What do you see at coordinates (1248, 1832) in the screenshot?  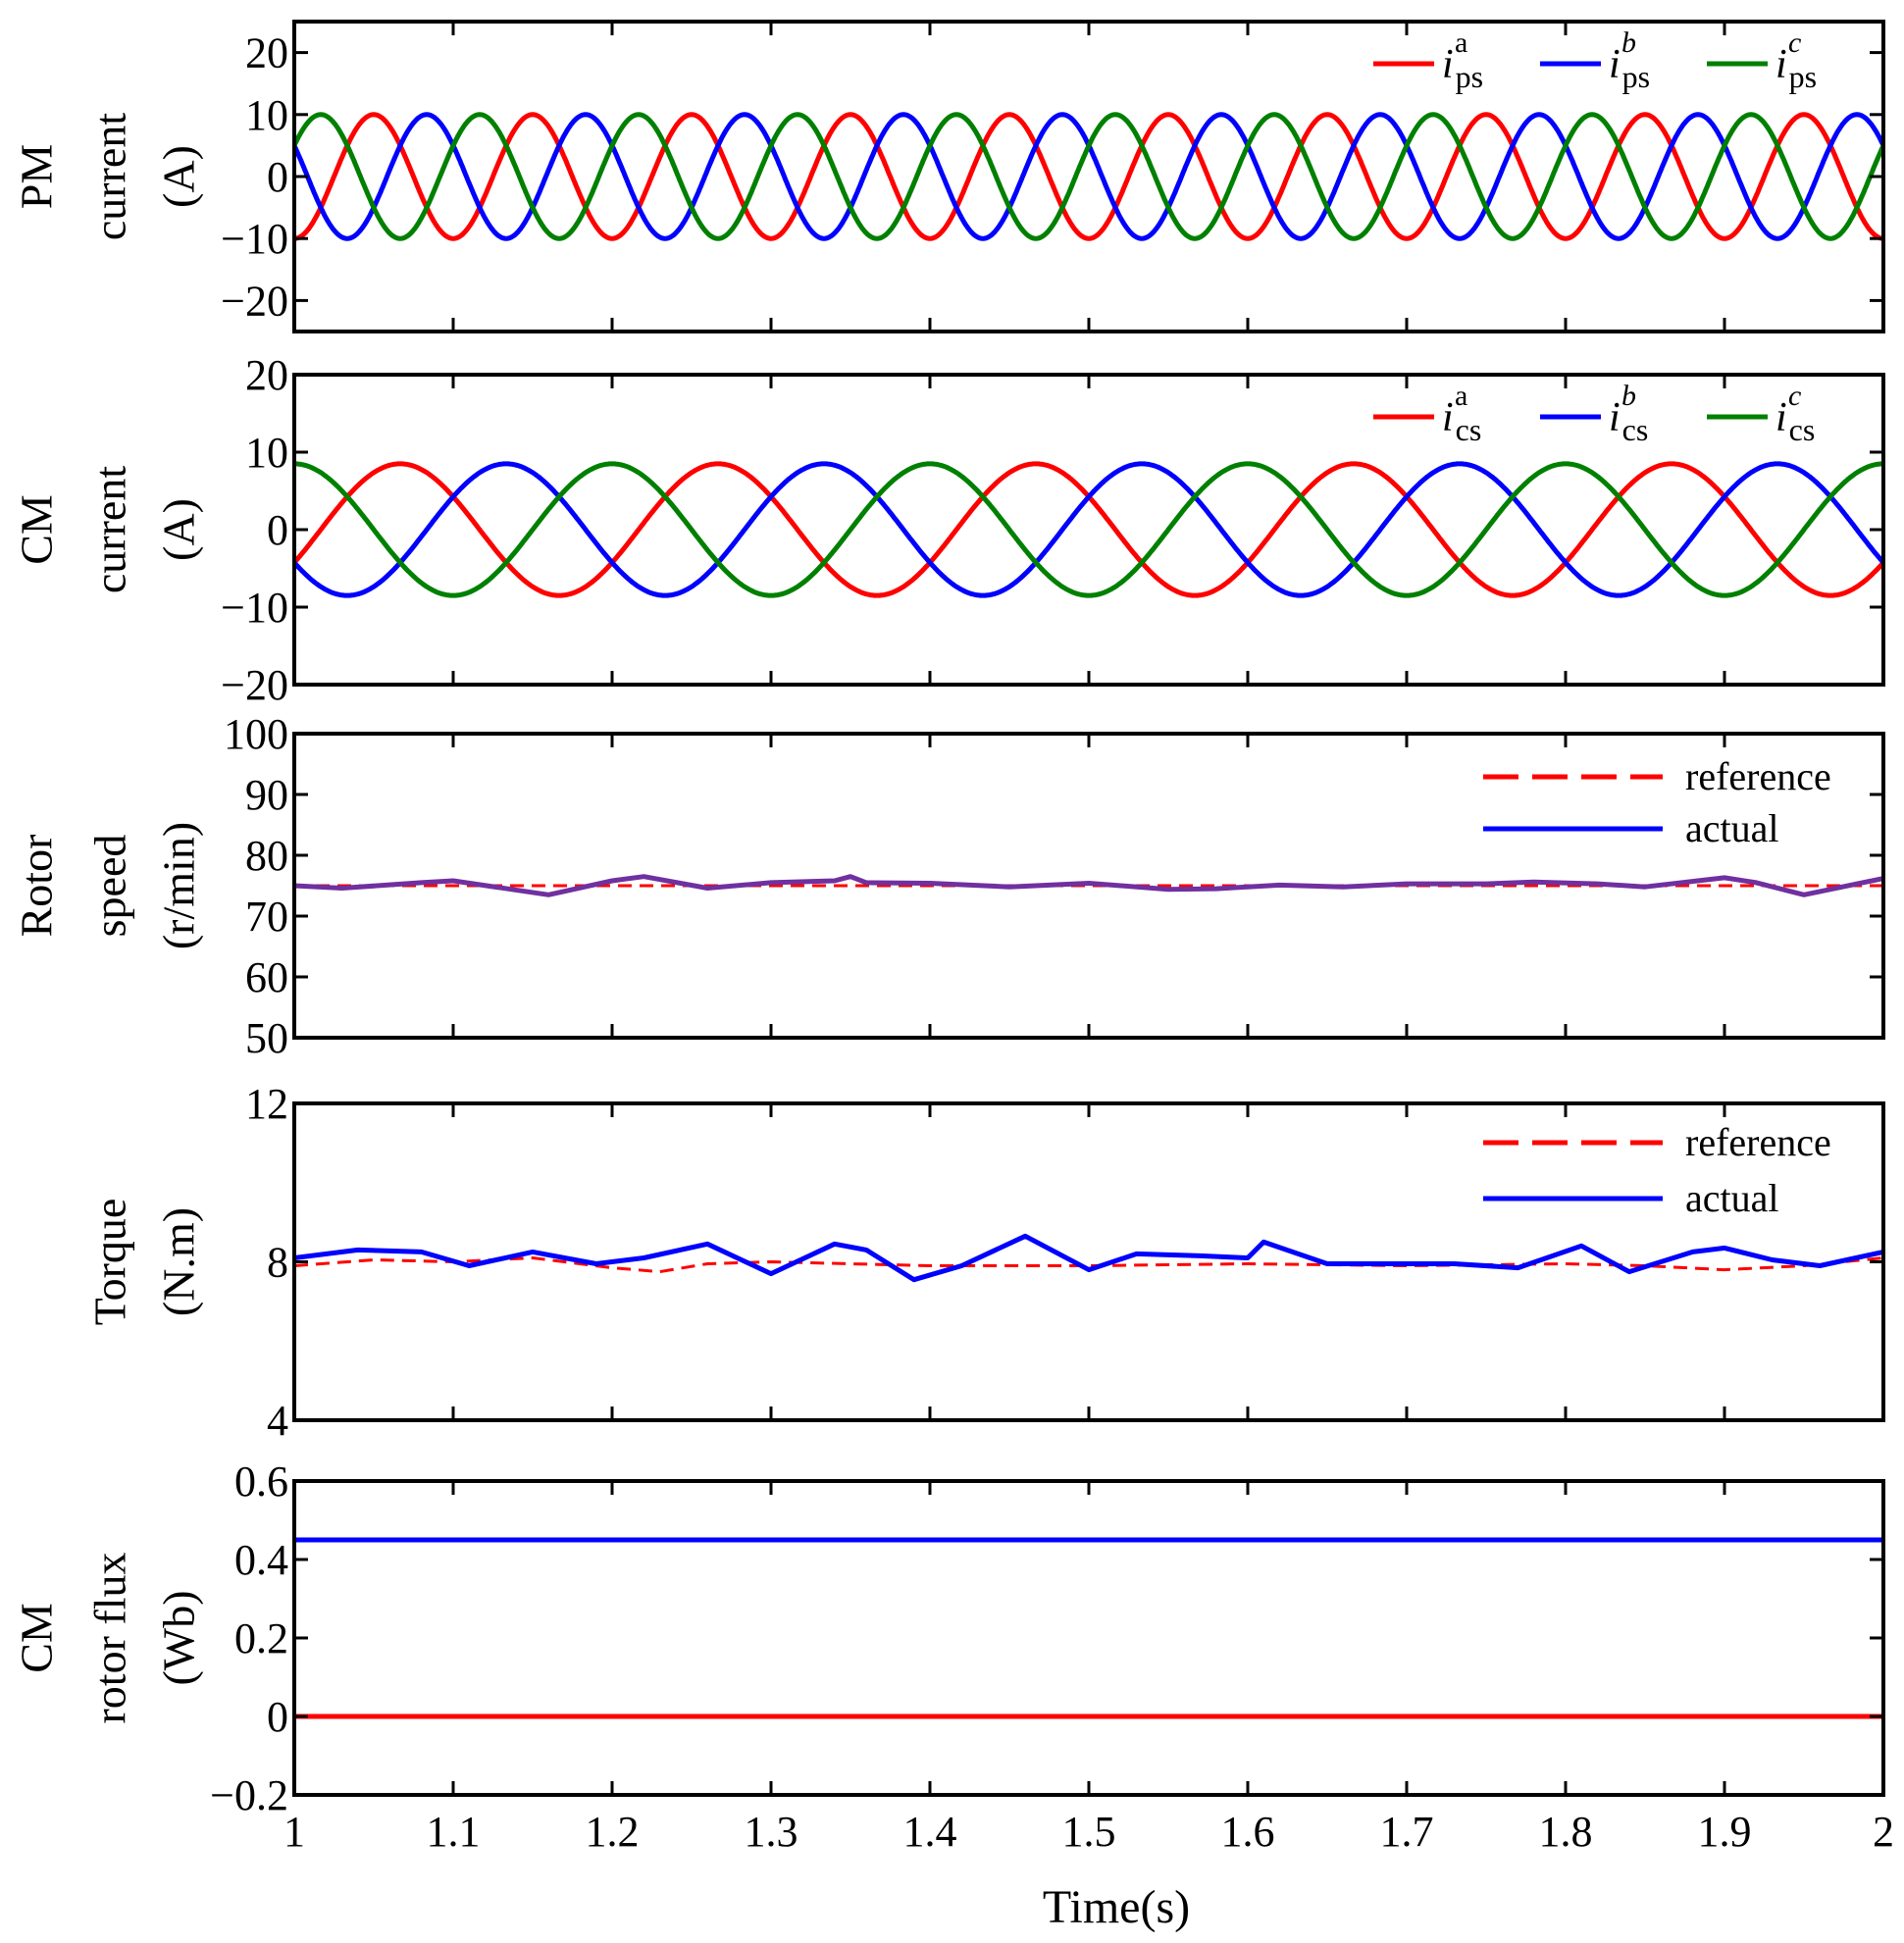 I see `x-tick-label: 1.6` at bounding box center [1248, 1832].